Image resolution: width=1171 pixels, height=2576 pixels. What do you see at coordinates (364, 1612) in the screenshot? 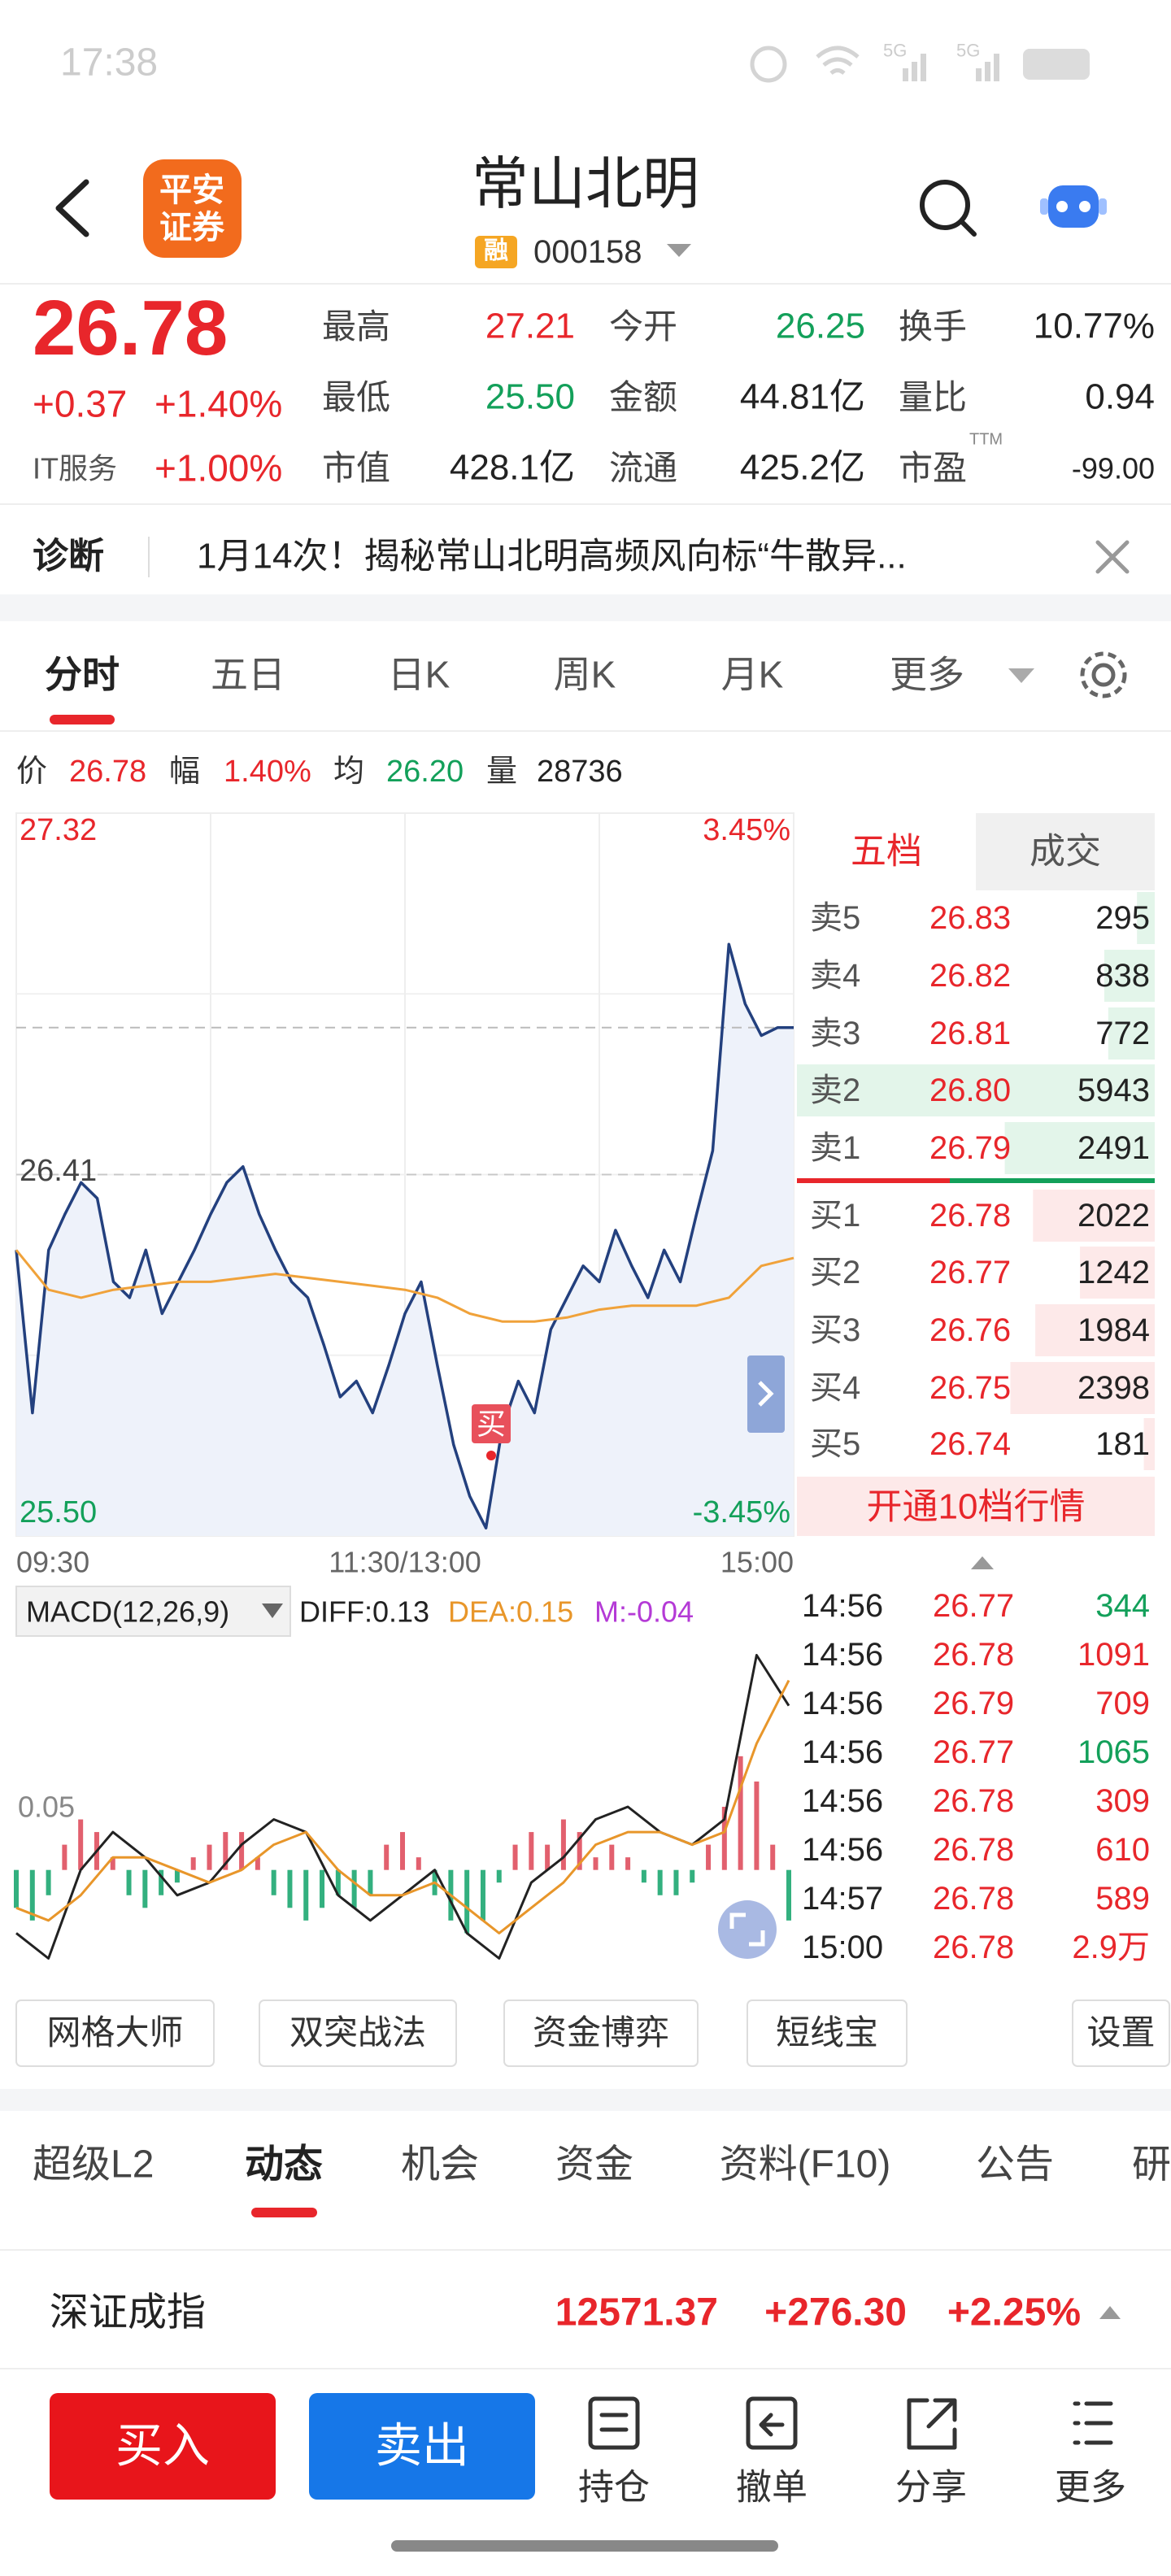
I see `legend-diff: DIFF:0.13` at bounding box center [364, 1612].